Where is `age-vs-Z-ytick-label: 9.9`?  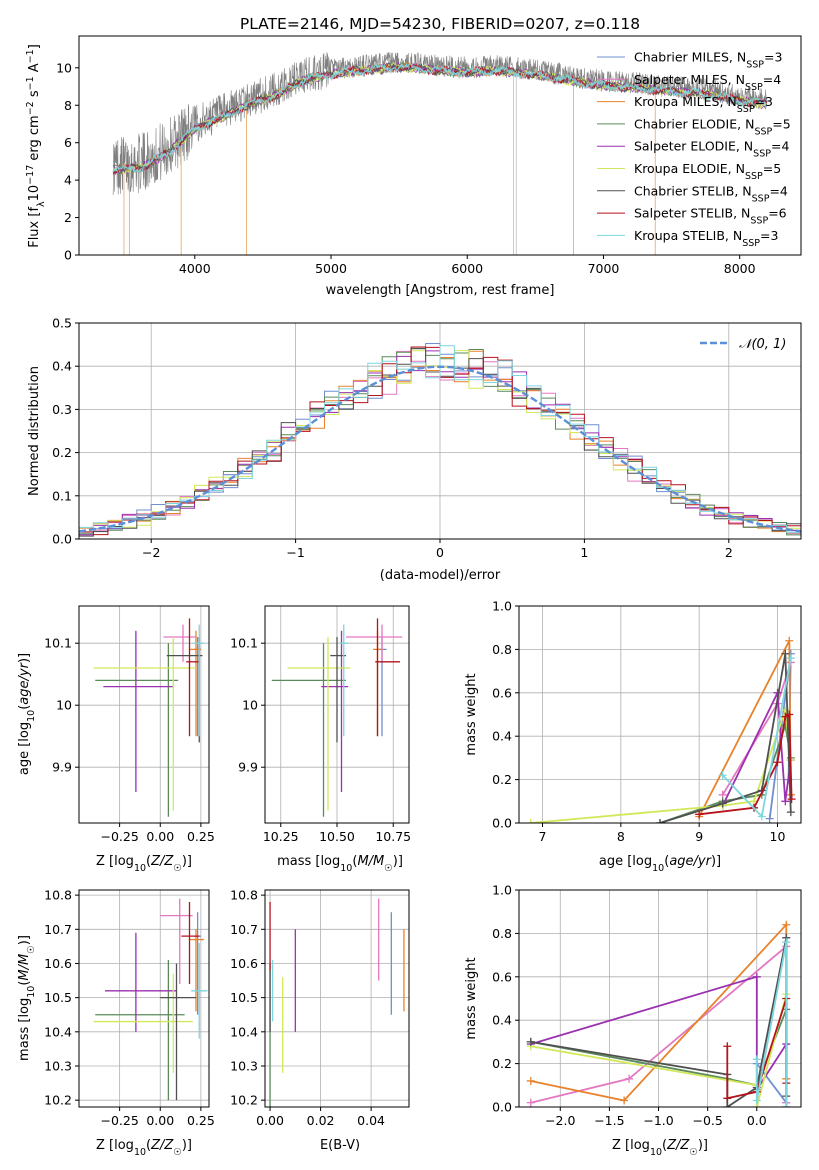 age-vs-Z-ytick-label: 9.9 is located at coordinates (62, 767).